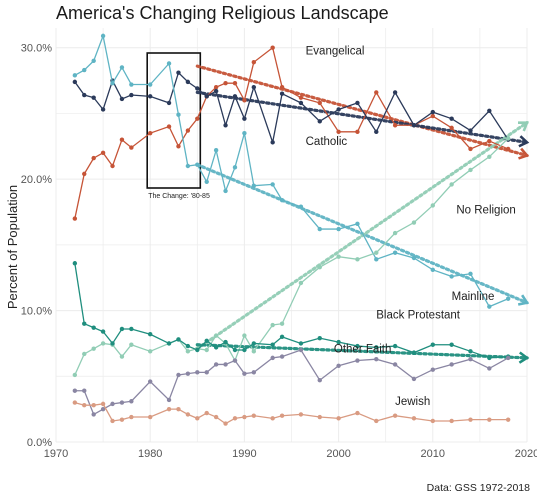 This screenshot has height=500, width=537. Describe the element at coordinates (524, 153) in the screenshot. I see `trend-arrowhead-evangelical` at that location.